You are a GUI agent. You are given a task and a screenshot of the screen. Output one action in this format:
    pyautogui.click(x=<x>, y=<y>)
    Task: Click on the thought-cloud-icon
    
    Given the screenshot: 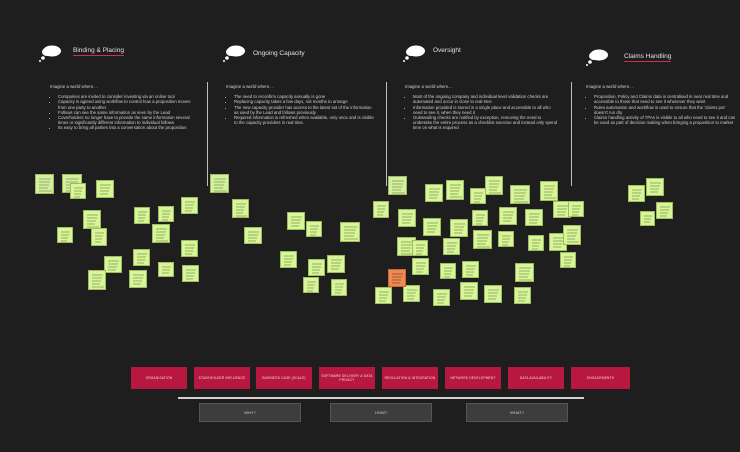 What is the action you would take?
    pyautogui.click(x=414, y=53)
    